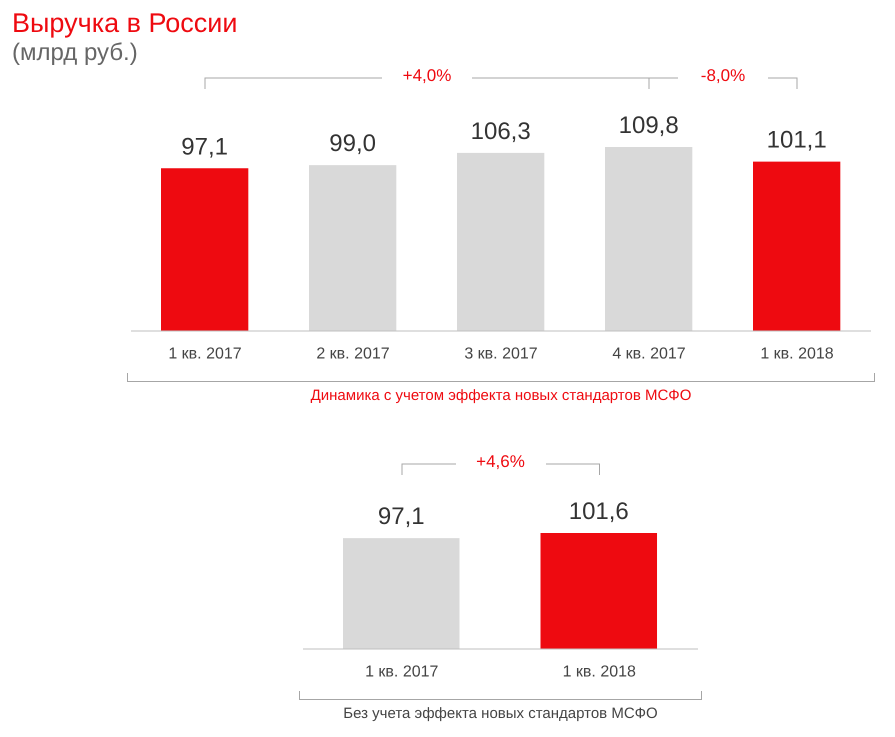 Image resolution: width=895 pixels, height=737 pixels. What do you see at coordinates (352, 144) in the screenshot?
I see `data-label: 99,0` at bounding box center [352, 144].